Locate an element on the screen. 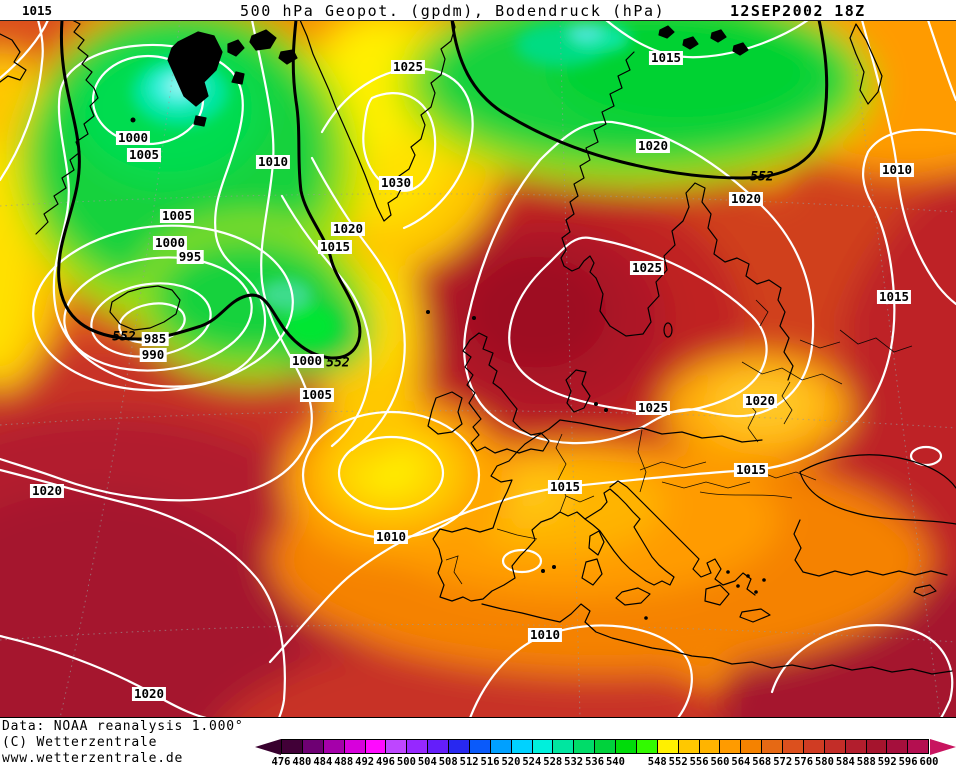 This screenshot has width=956, height=768. colorbar-tick: 588 is located at coordinates (866, 762).